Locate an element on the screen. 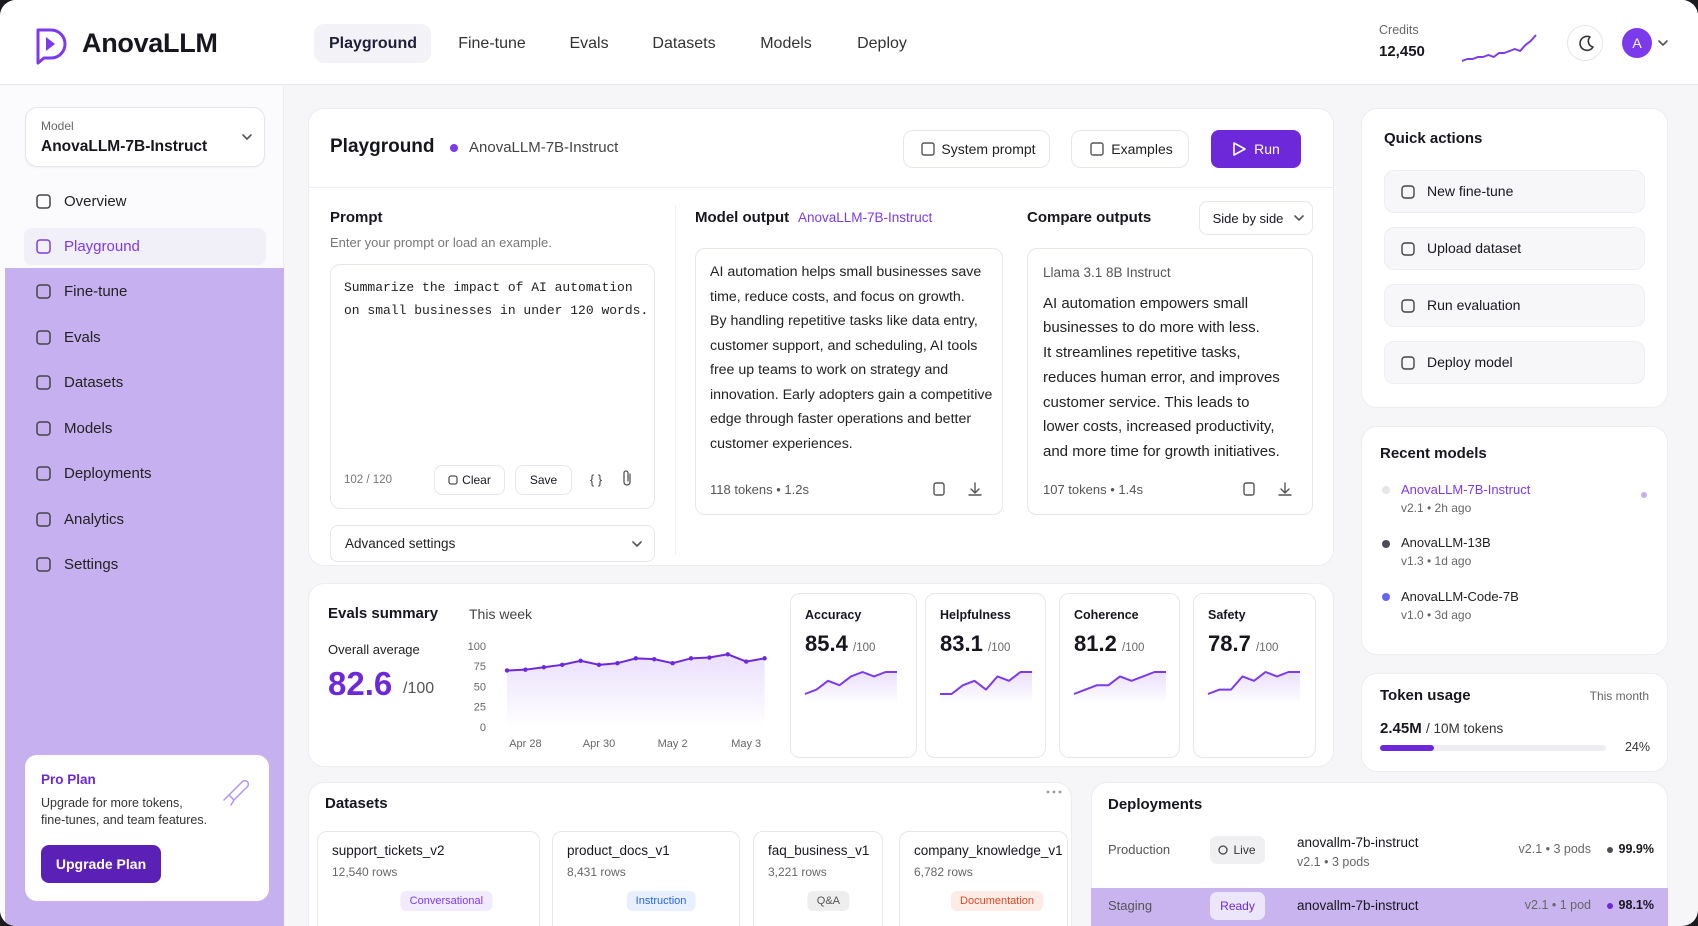 The image size is (1698, 926). run-button: Run is located at coordinates (1256, 149).